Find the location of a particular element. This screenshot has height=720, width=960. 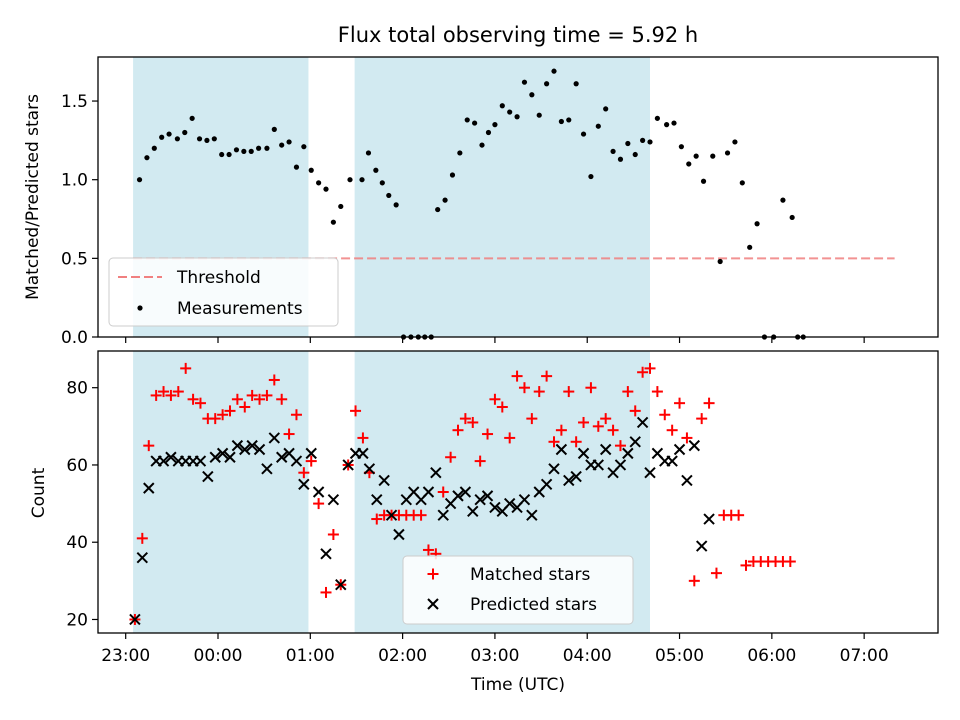

x-tick-label-2: 01:00 is located at coordinates (310, 656).